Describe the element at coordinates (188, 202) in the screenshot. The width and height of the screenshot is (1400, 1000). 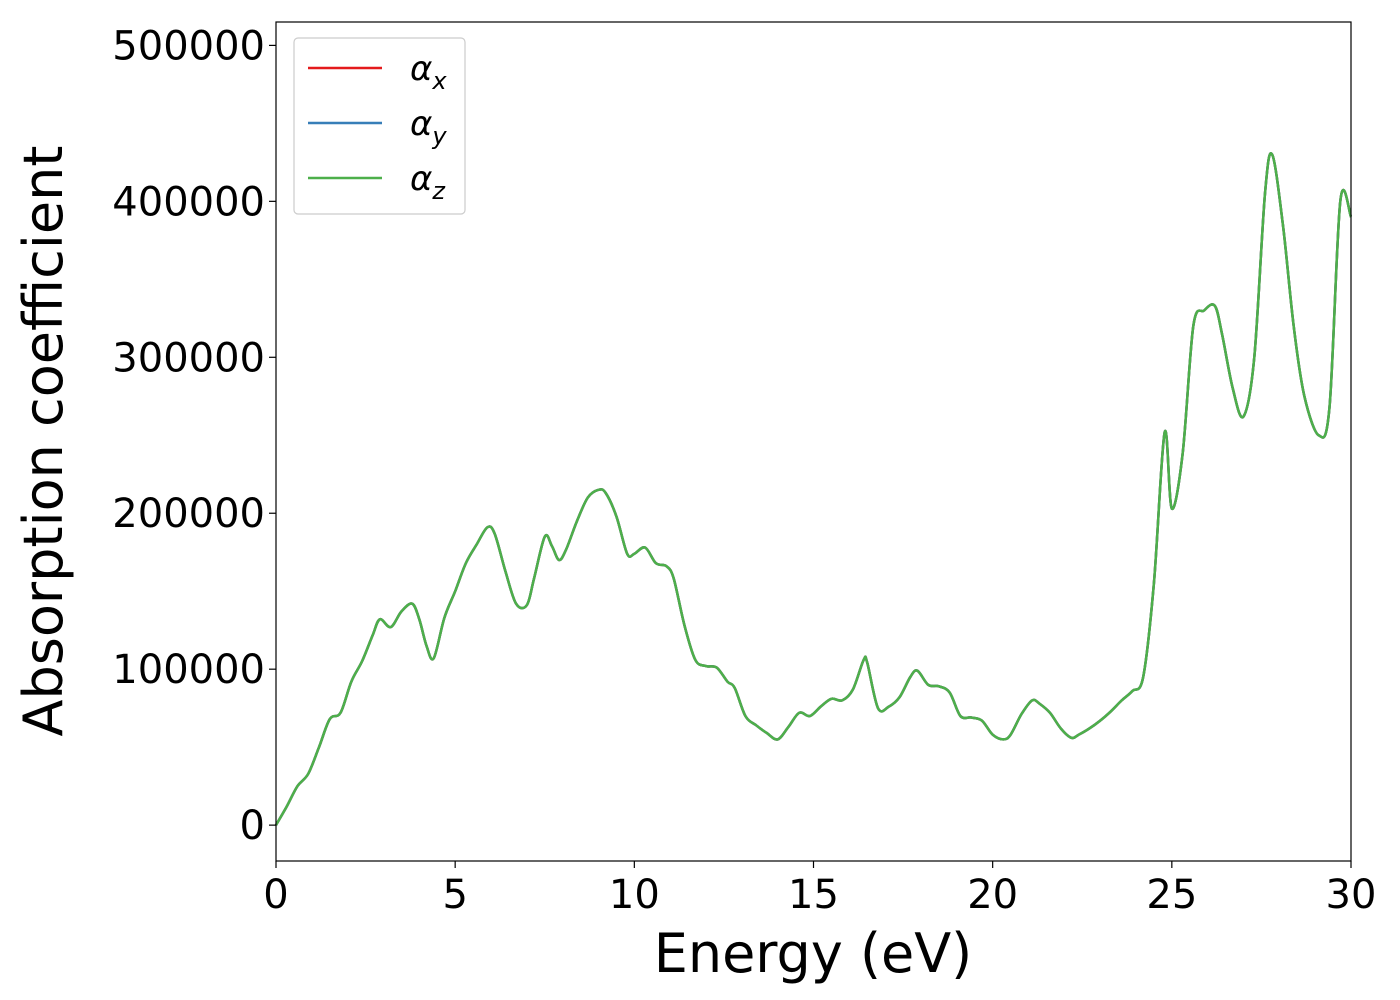
I see `y-tick-label: 400000` at that location.